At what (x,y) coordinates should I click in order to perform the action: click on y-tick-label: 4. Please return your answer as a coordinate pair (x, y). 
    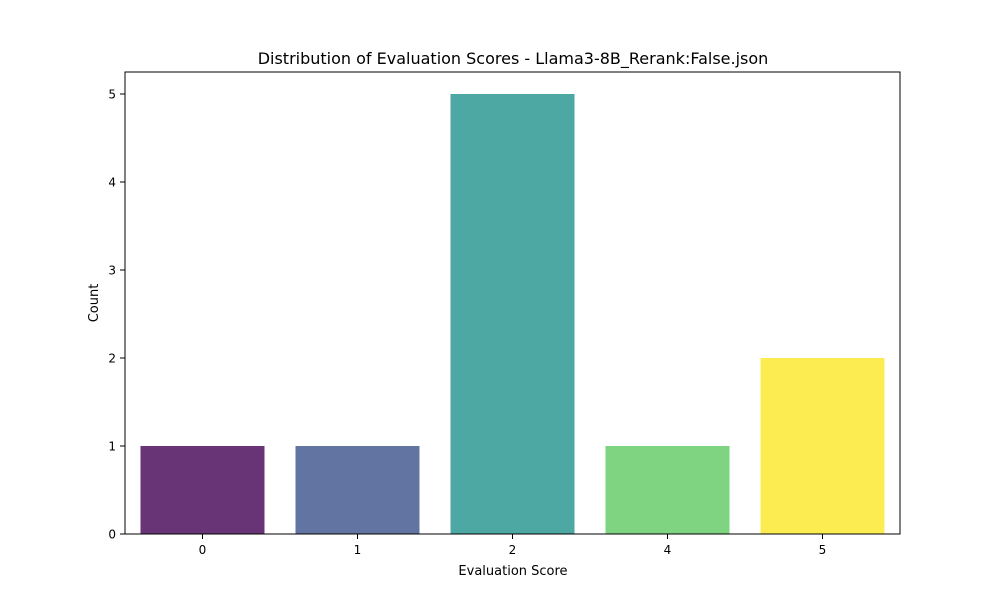
    Looking at the image, I should click on (112, 183).